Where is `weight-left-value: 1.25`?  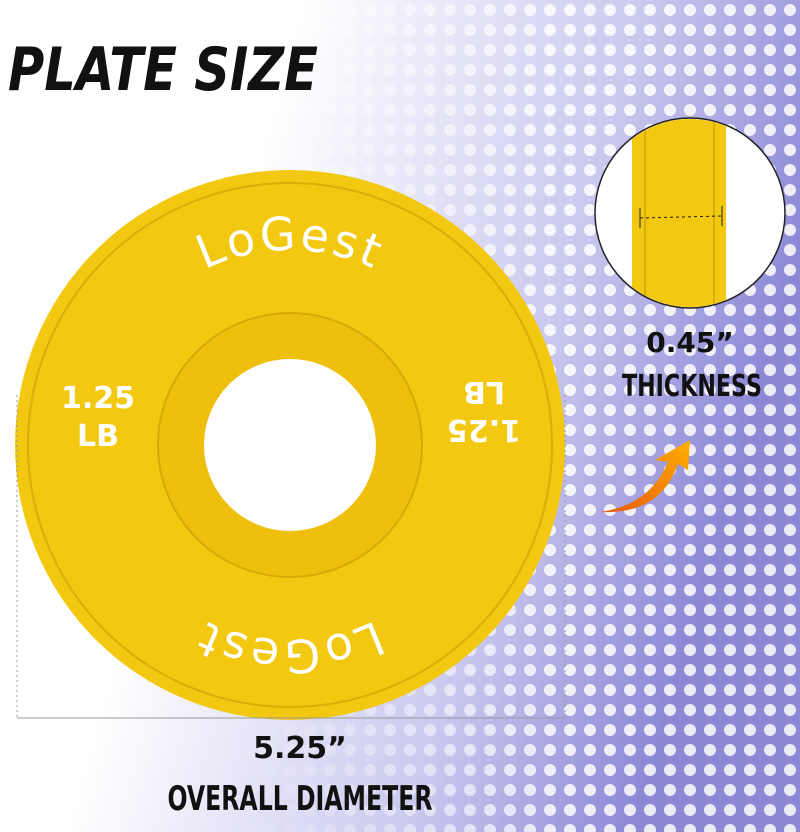
weight-left-value: 1.25 is located at coordinates (98, 398).